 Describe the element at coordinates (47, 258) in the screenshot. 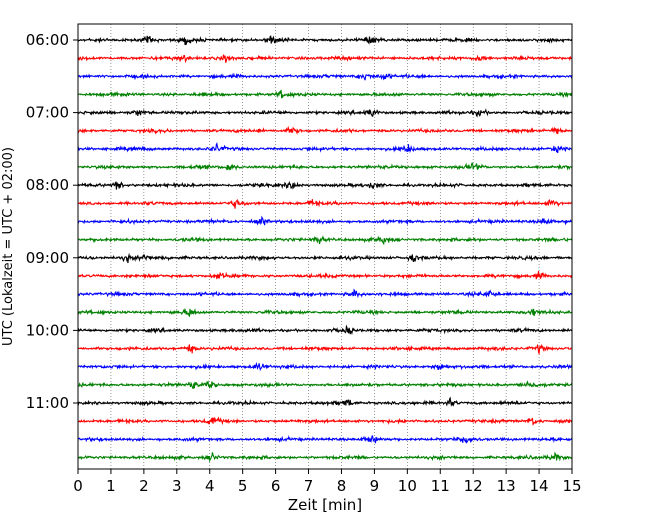

I see `y-tick-label: 09:00` at that location.